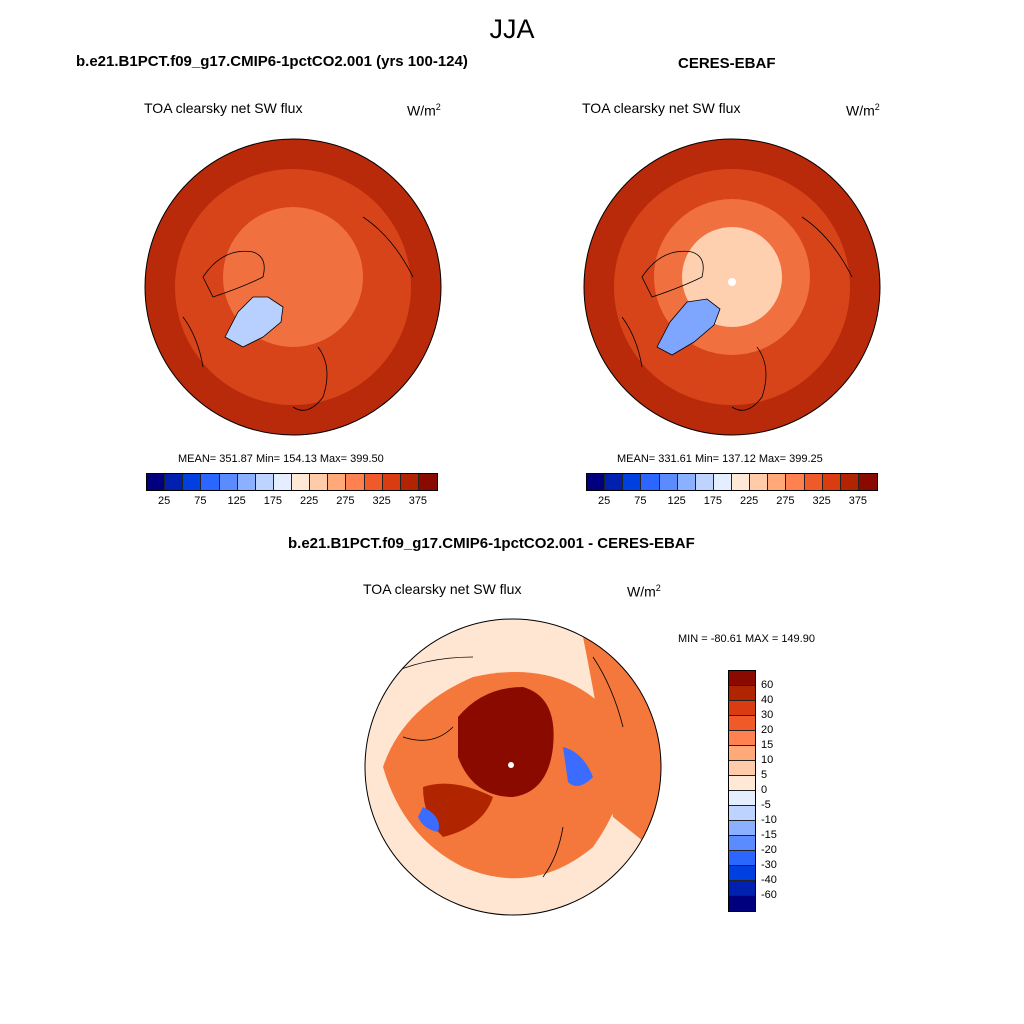  Describe the element at coordinates (769, 835) in the screenshot. I see `colorbar-tick-label: -15` at that location.